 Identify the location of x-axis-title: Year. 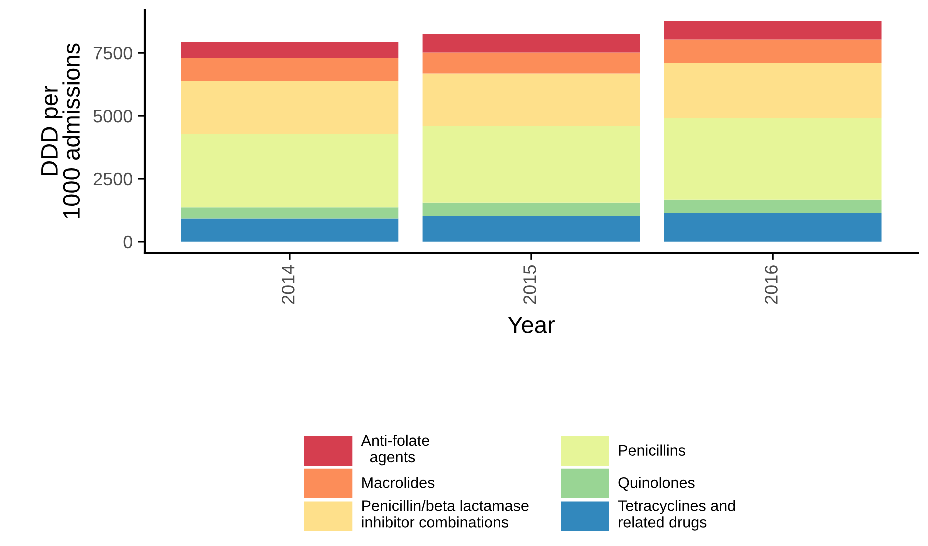
(531, 325).